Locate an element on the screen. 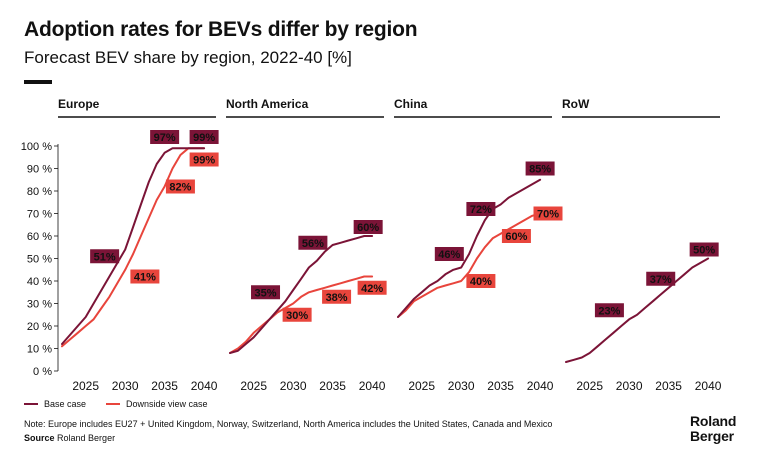  data-label-text: 23% is located at coordinates (609, 311).